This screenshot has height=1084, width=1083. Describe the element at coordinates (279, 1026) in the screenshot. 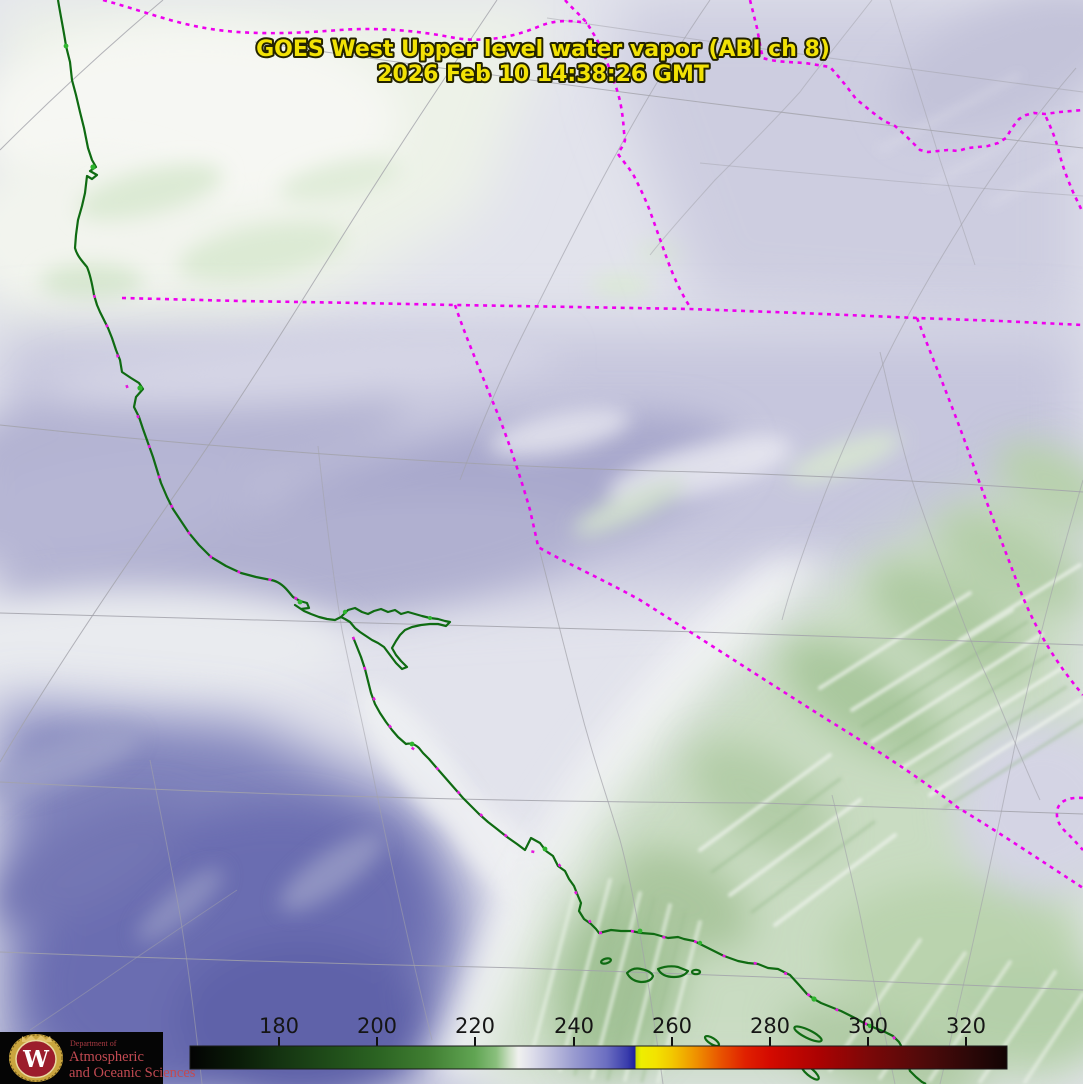

I see `colorbar-label: 180` at that location.